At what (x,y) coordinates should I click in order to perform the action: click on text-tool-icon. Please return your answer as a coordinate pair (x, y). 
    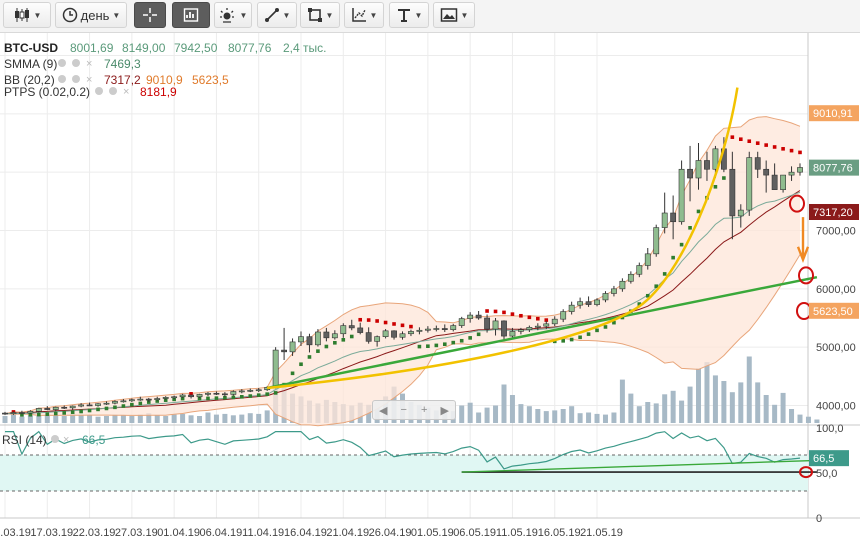
    Looking at the image, I should click on (403, 15).